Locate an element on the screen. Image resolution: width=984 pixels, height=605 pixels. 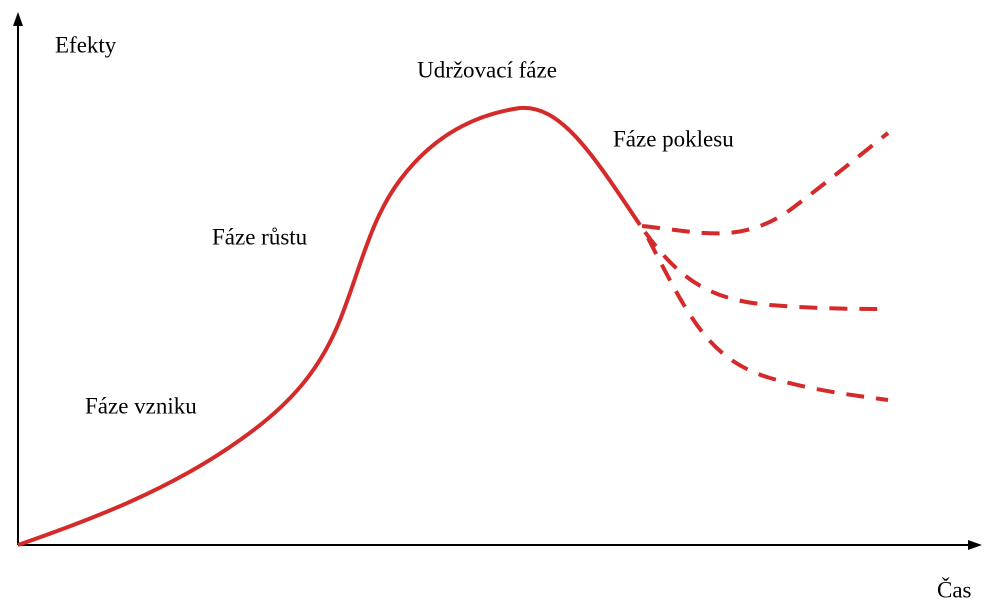
y-axis-arrow is located at coordinates (18, 19).